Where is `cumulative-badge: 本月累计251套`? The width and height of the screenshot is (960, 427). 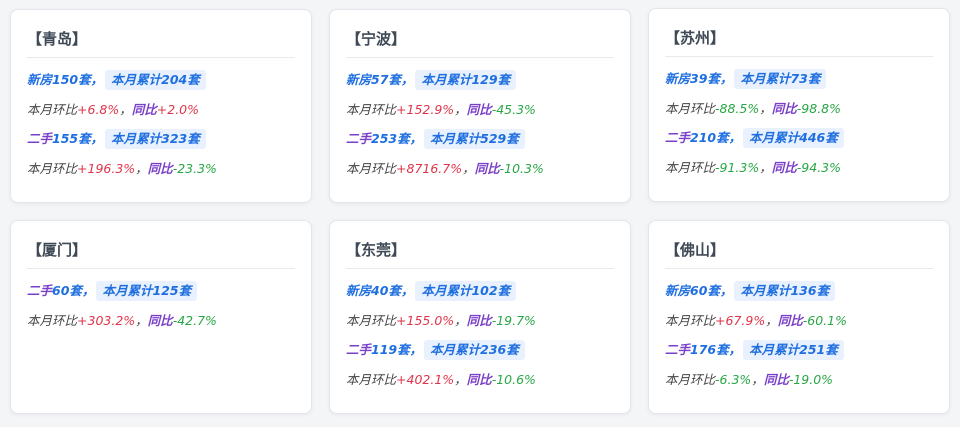
cumulative-badge: 本月累计251套 is located at coordinates (793, 350).